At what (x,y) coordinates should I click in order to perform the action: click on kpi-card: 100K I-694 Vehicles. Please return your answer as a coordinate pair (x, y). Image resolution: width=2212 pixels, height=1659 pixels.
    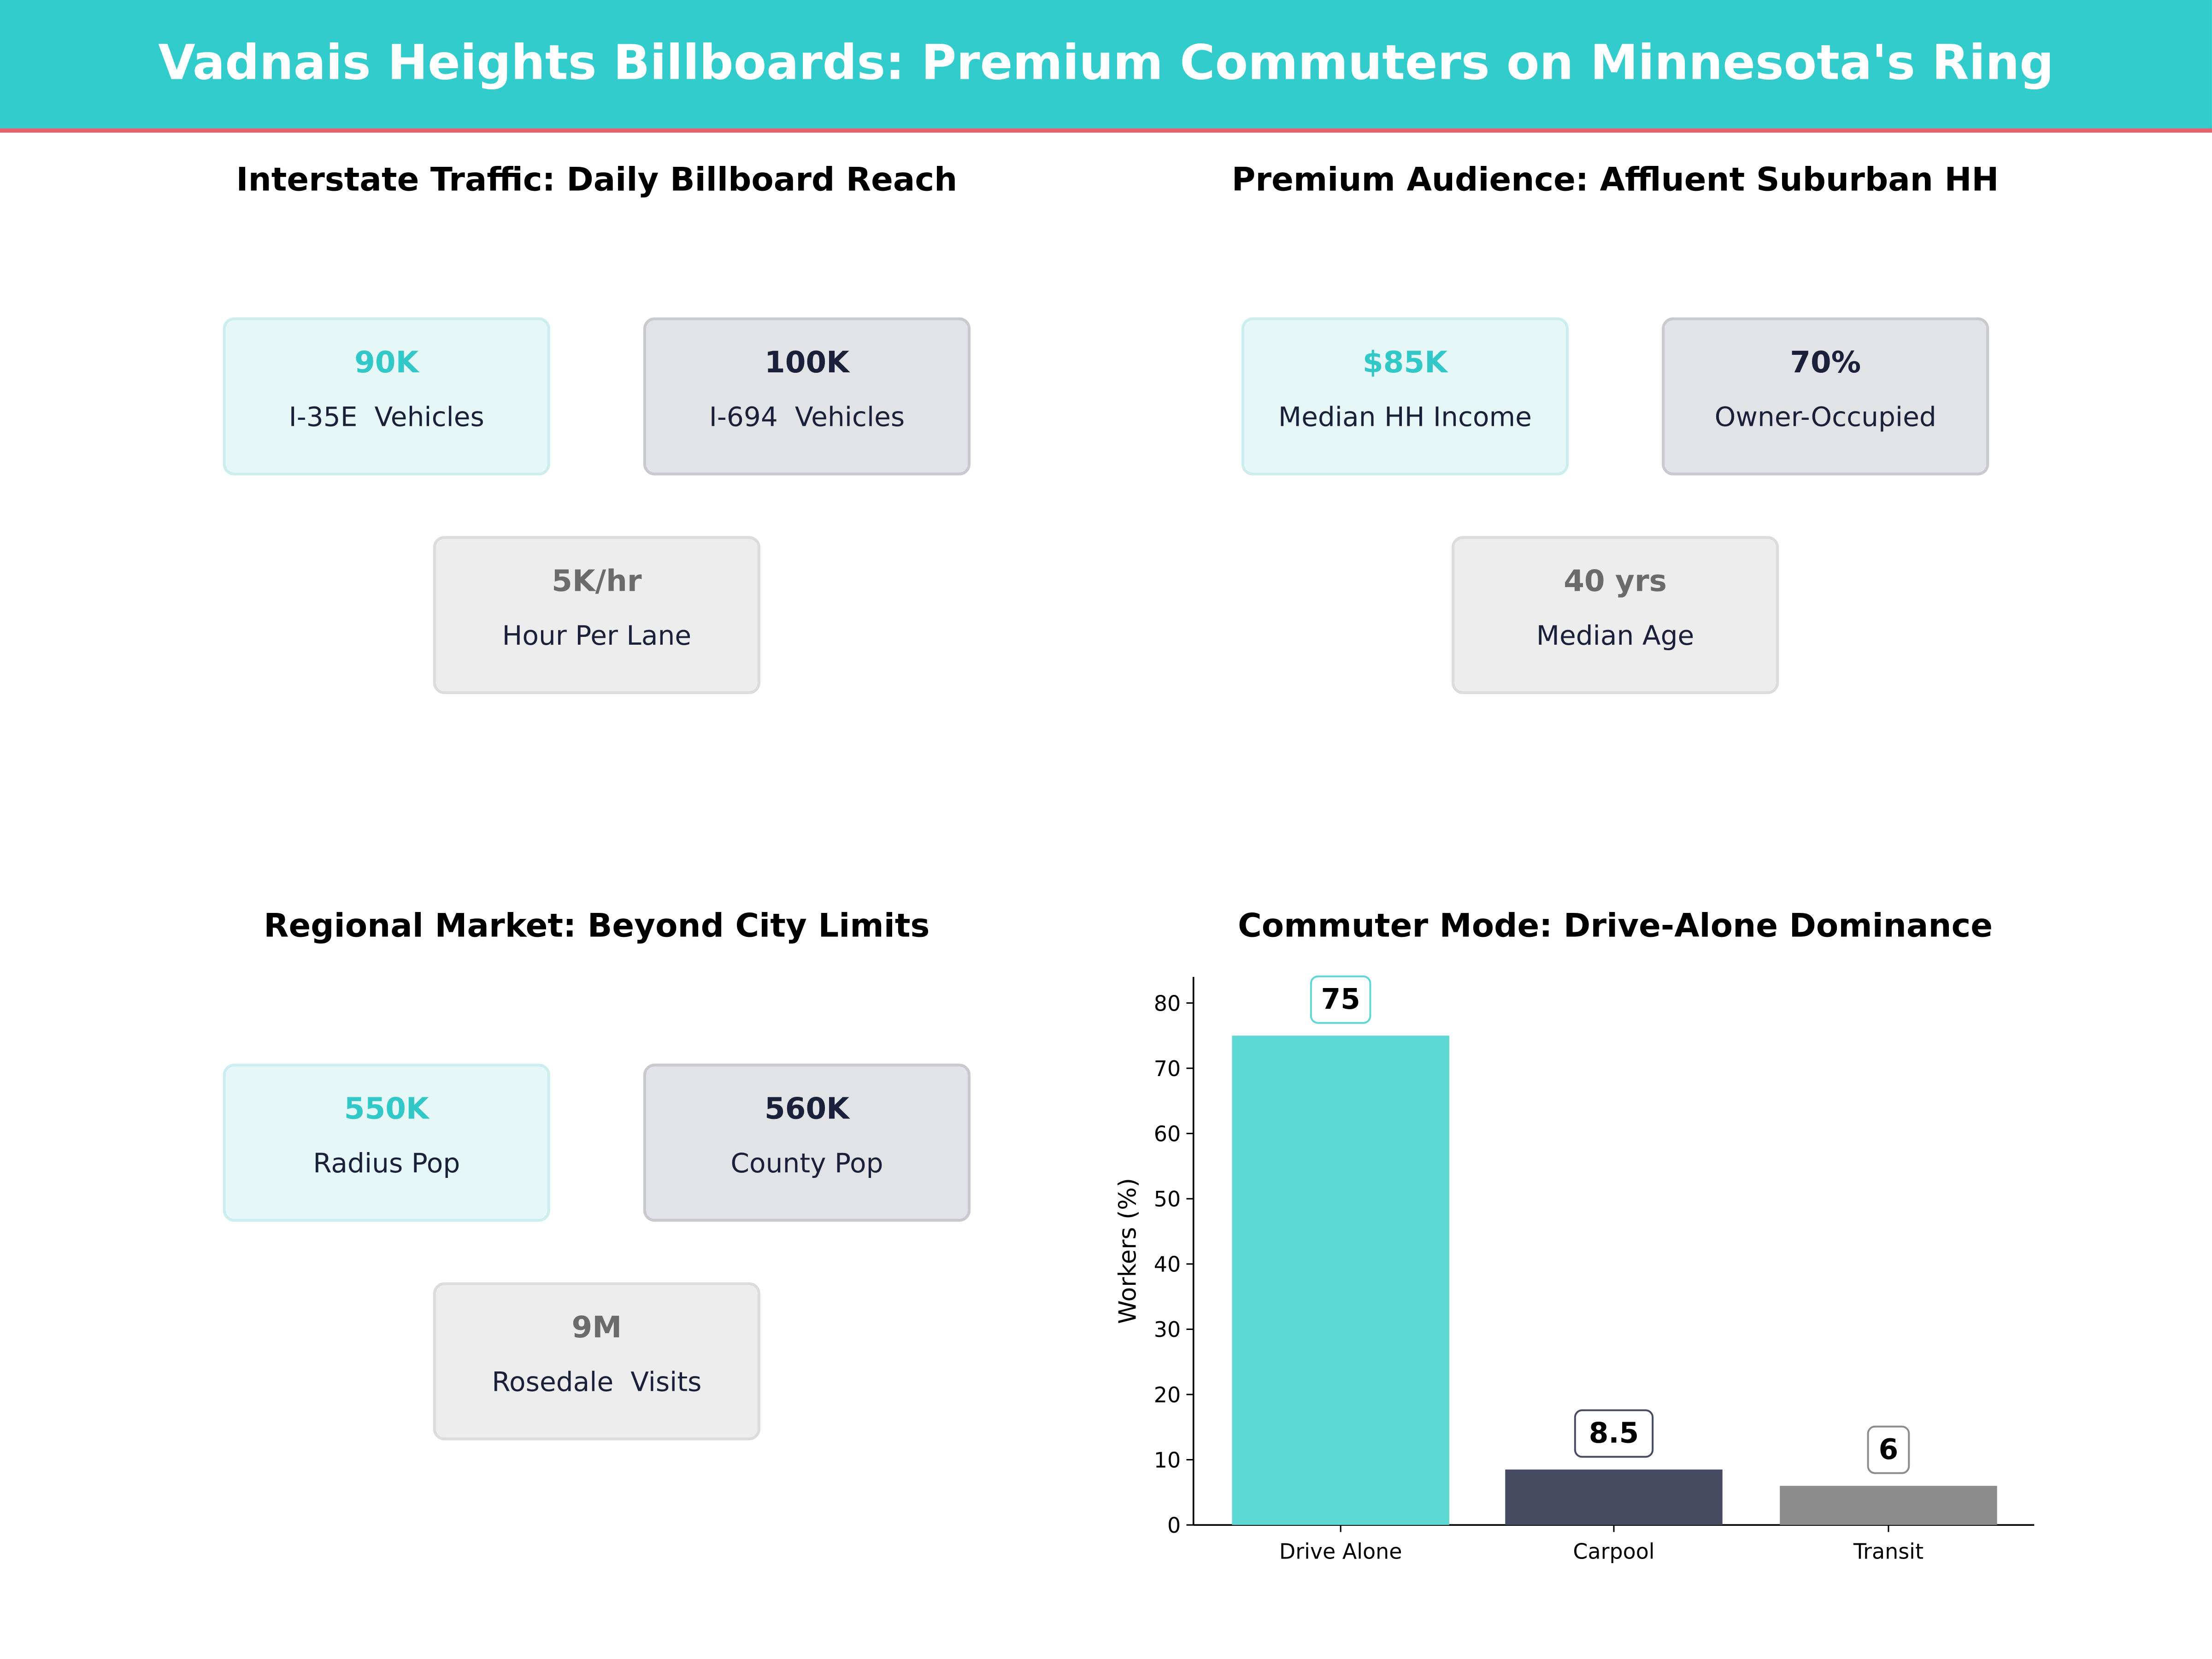
    Looking at the image, I should click on (807, 396).